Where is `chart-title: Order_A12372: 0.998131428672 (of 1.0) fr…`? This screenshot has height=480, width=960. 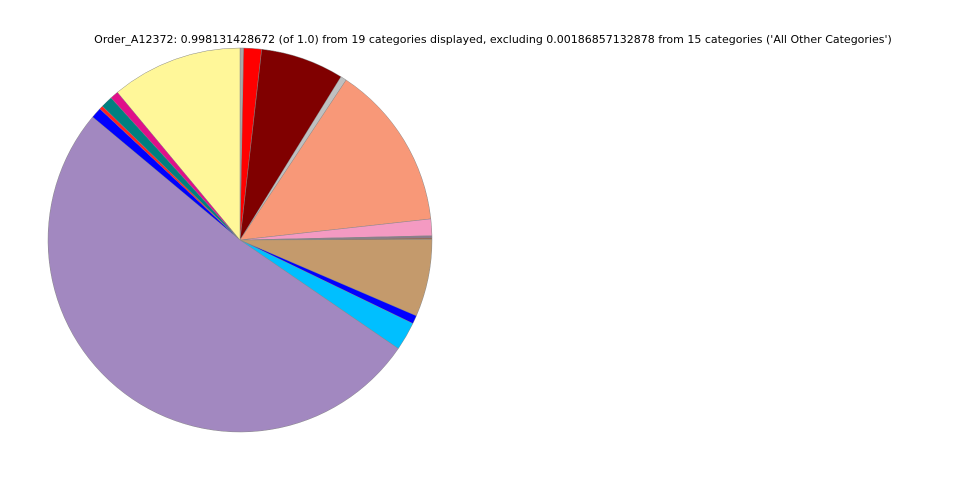 chart-title: Order_A12372: 0.998131428672 (of 1.0) fr… is located at coordinates (493, 39).